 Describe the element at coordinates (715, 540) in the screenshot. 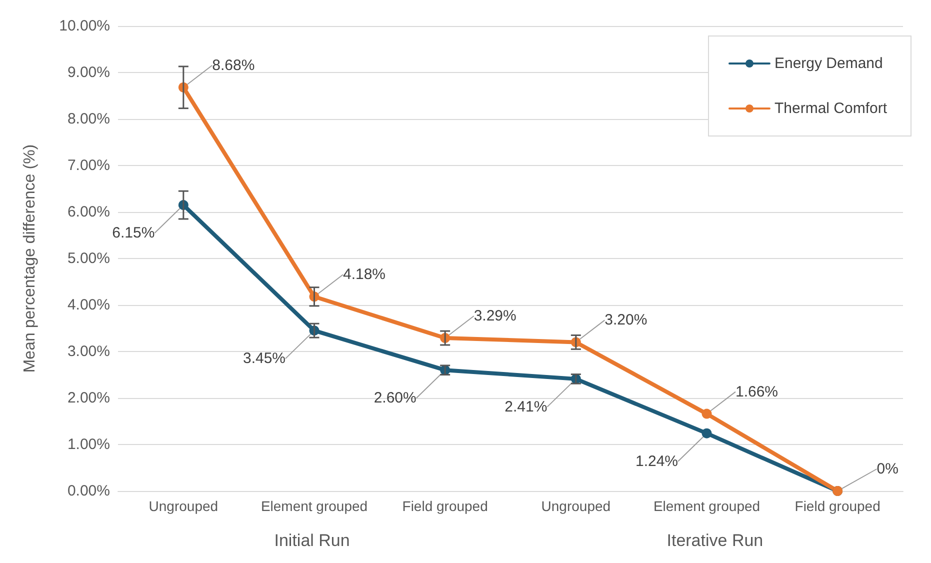

I see `text: Iterative Run` at that location.